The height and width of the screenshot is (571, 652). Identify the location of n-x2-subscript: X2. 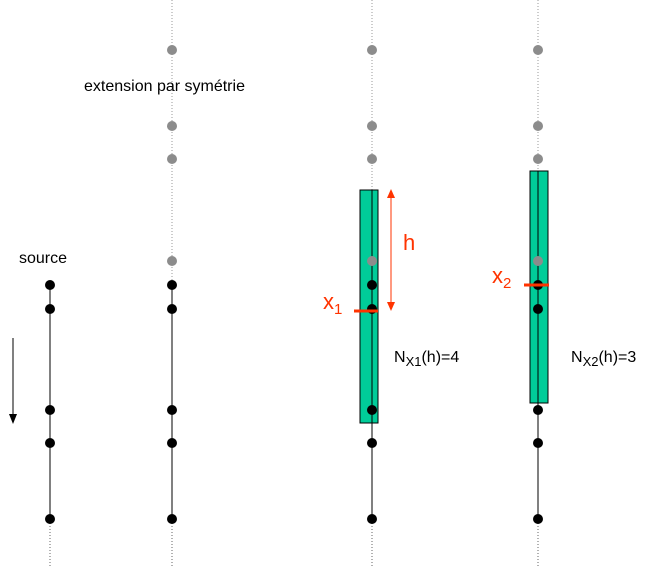
(590, 361).